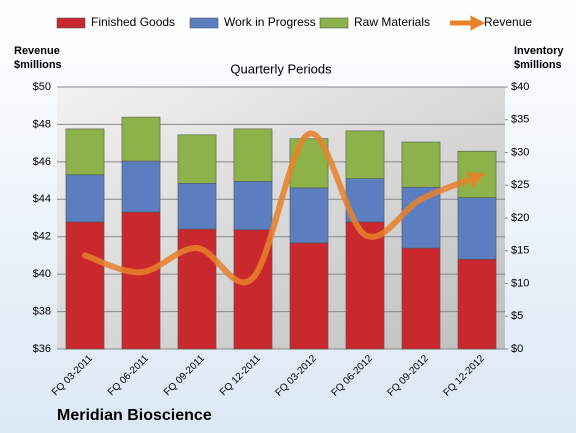 The height and width of the screenshot is (433, 576). What do you see at coordinates (520, 218) in the screenshot?
I see `y2-tick-label: $20` at bounding box center [520, 218].